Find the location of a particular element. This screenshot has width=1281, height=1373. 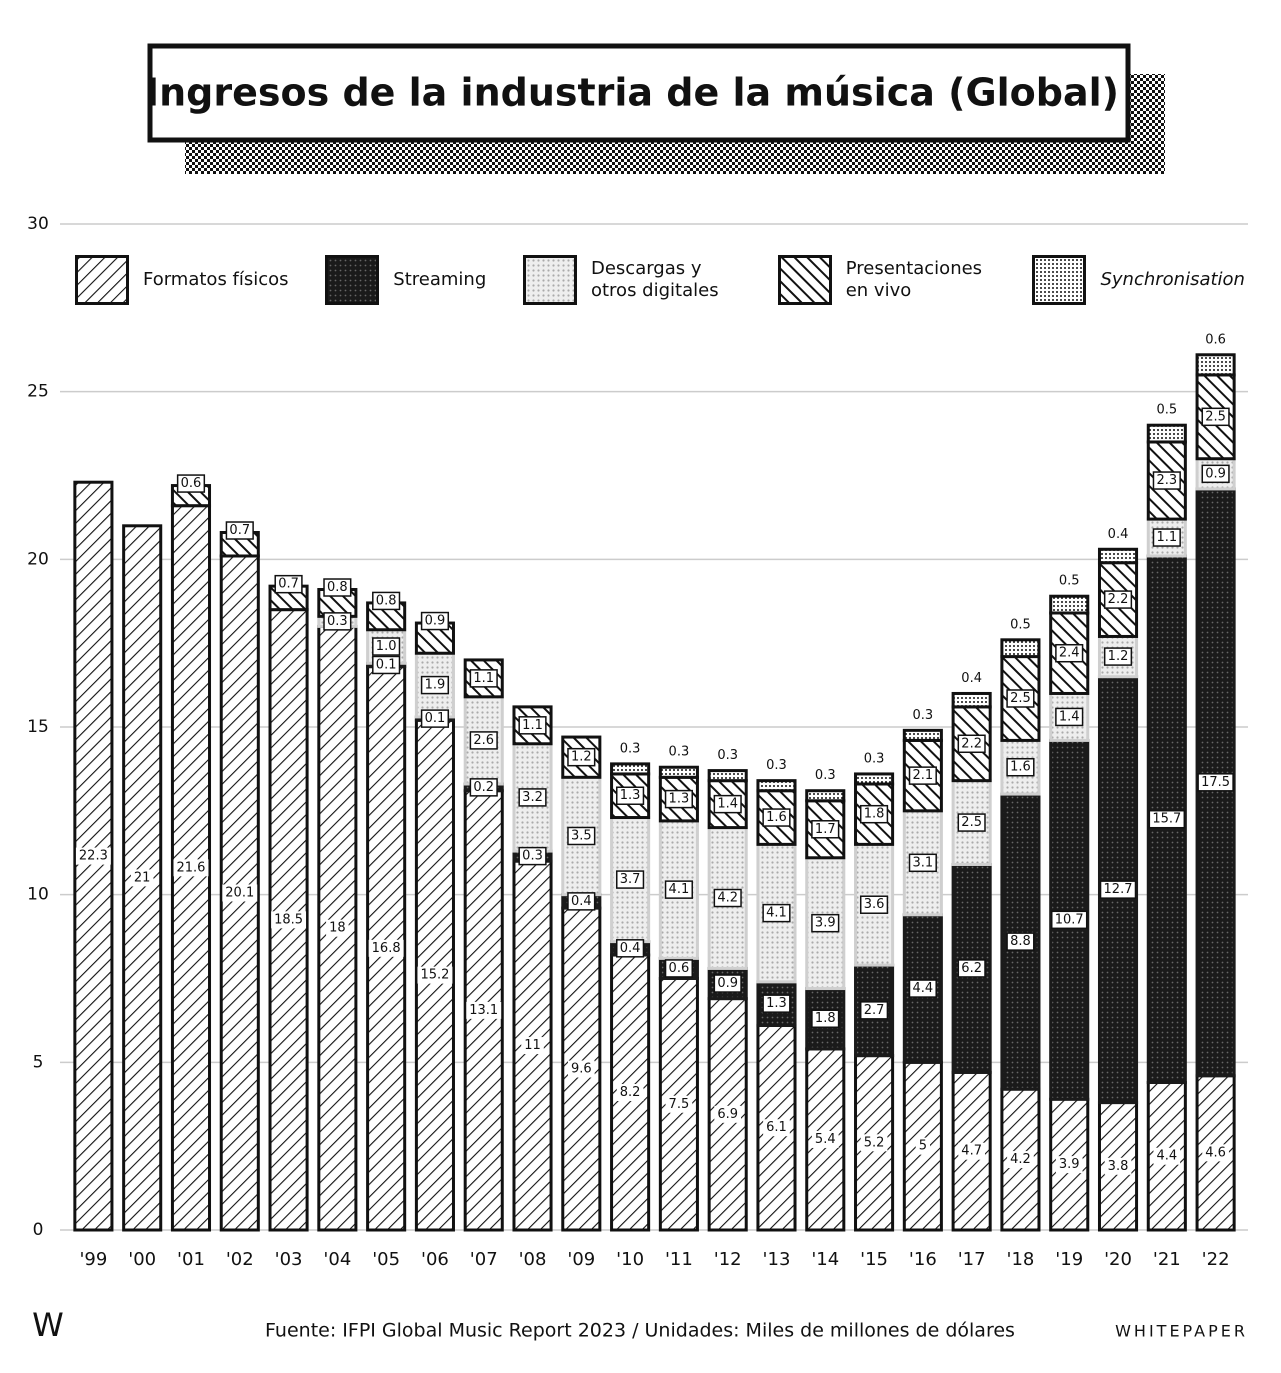

value-label: 0.9 is located at coordinates (1215, 473).